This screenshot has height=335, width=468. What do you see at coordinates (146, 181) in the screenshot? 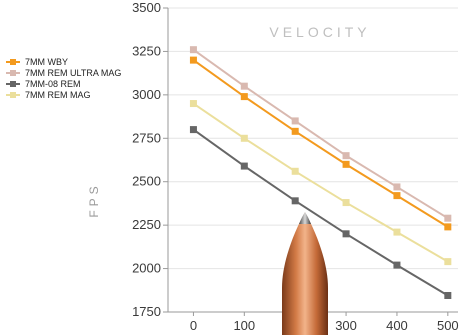
I see `y-tick-label: 2500` at bounding box center [146, 181].